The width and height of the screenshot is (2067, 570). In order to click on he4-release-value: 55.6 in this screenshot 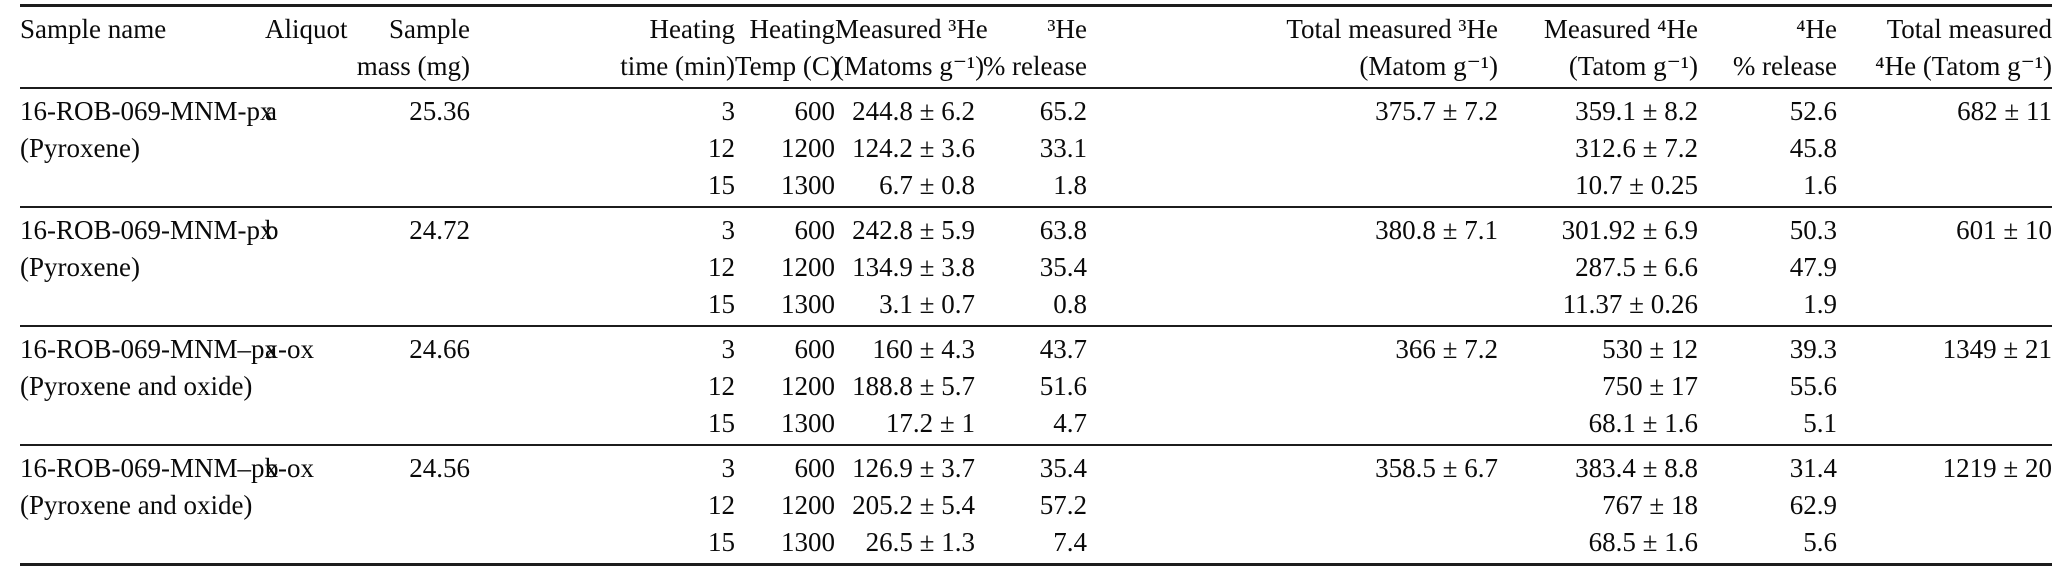, I will do `click(1813, 386)`.